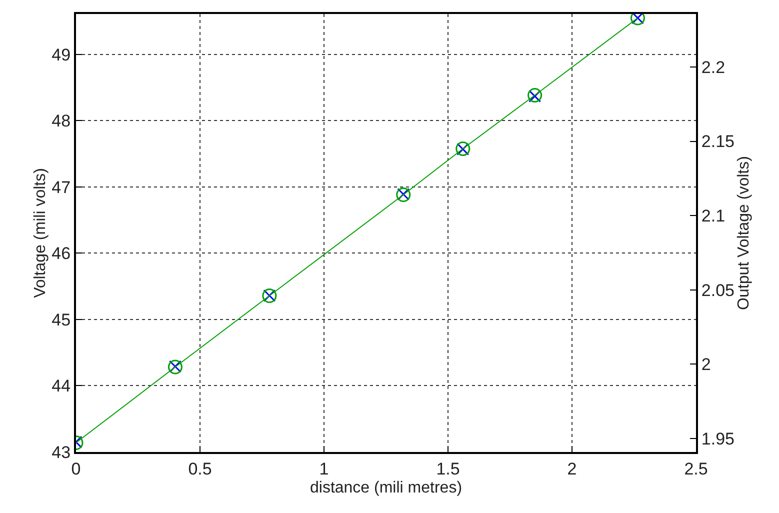 Image resolution: width=779 pixels, height=513 pixels. Describe the element at coordinates (41, 233) in the screenshot. I see `y-axis-title: Voltage (mili volts)` at that location.